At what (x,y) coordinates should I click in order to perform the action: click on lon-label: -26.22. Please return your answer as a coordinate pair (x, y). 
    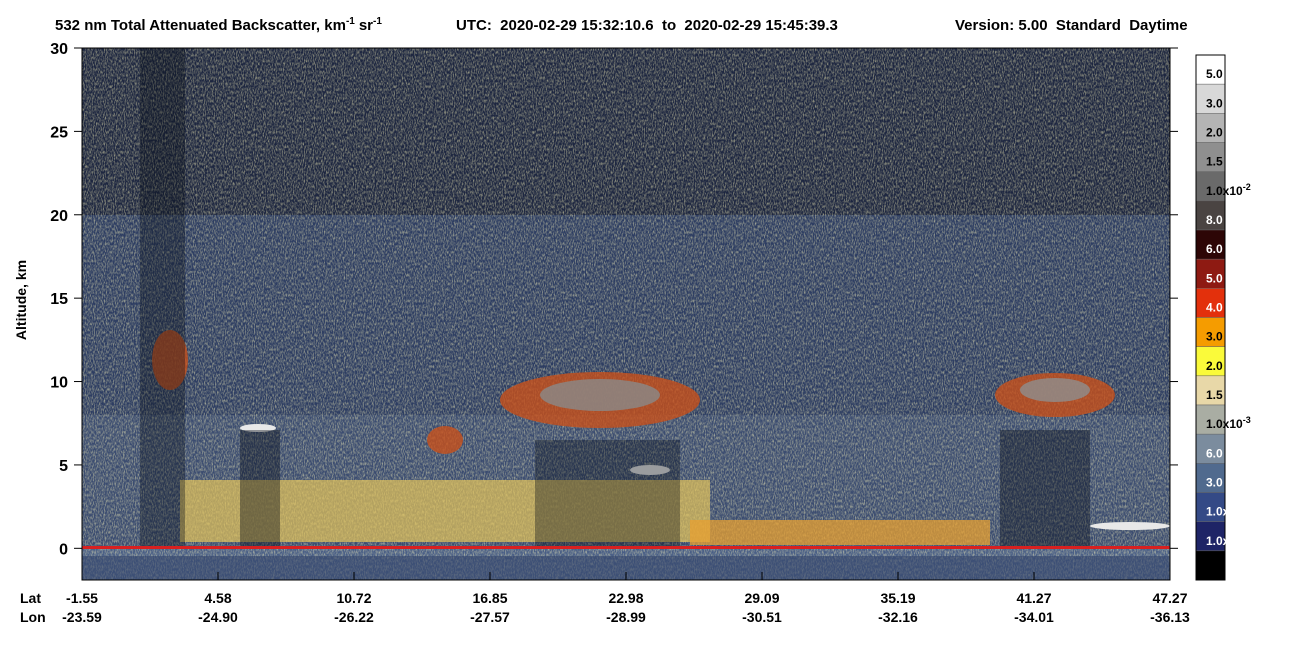
    Looking at the image, I should click on (354, 617).